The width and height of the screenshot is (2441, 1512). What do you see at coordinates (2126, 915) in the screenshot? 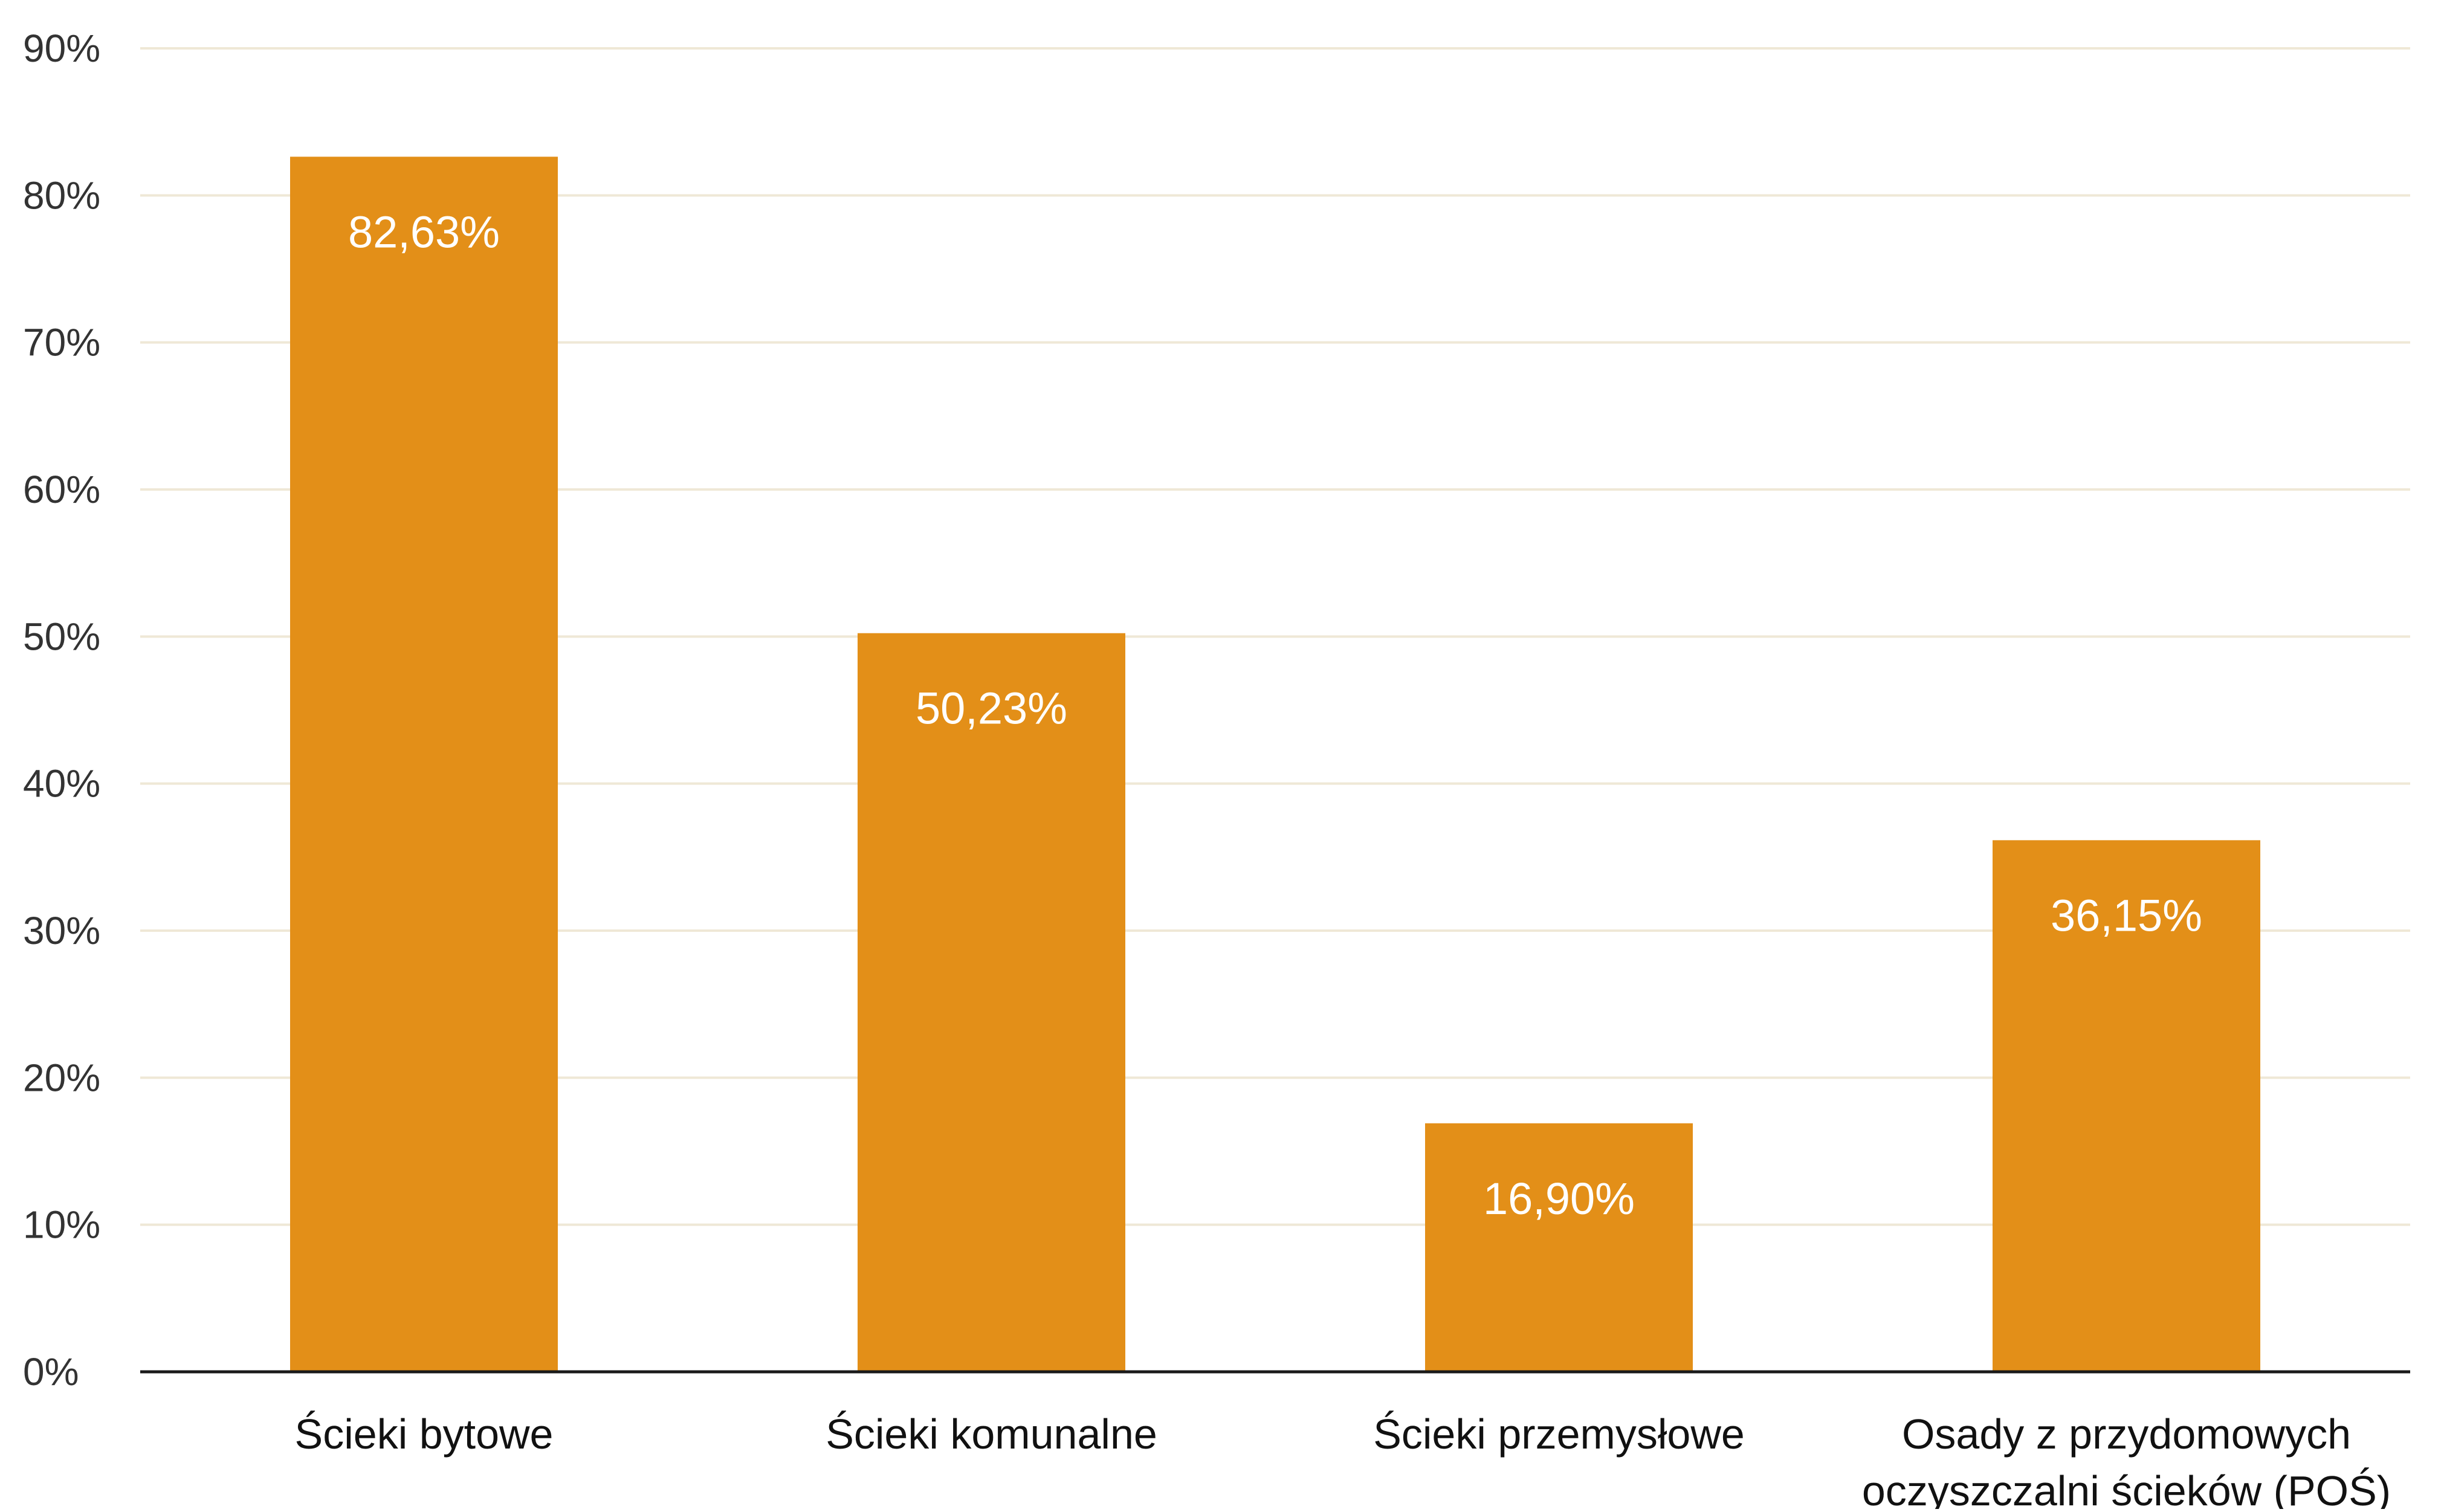
I see `data-label: 36,15%` at bounding box center [2126, 915].